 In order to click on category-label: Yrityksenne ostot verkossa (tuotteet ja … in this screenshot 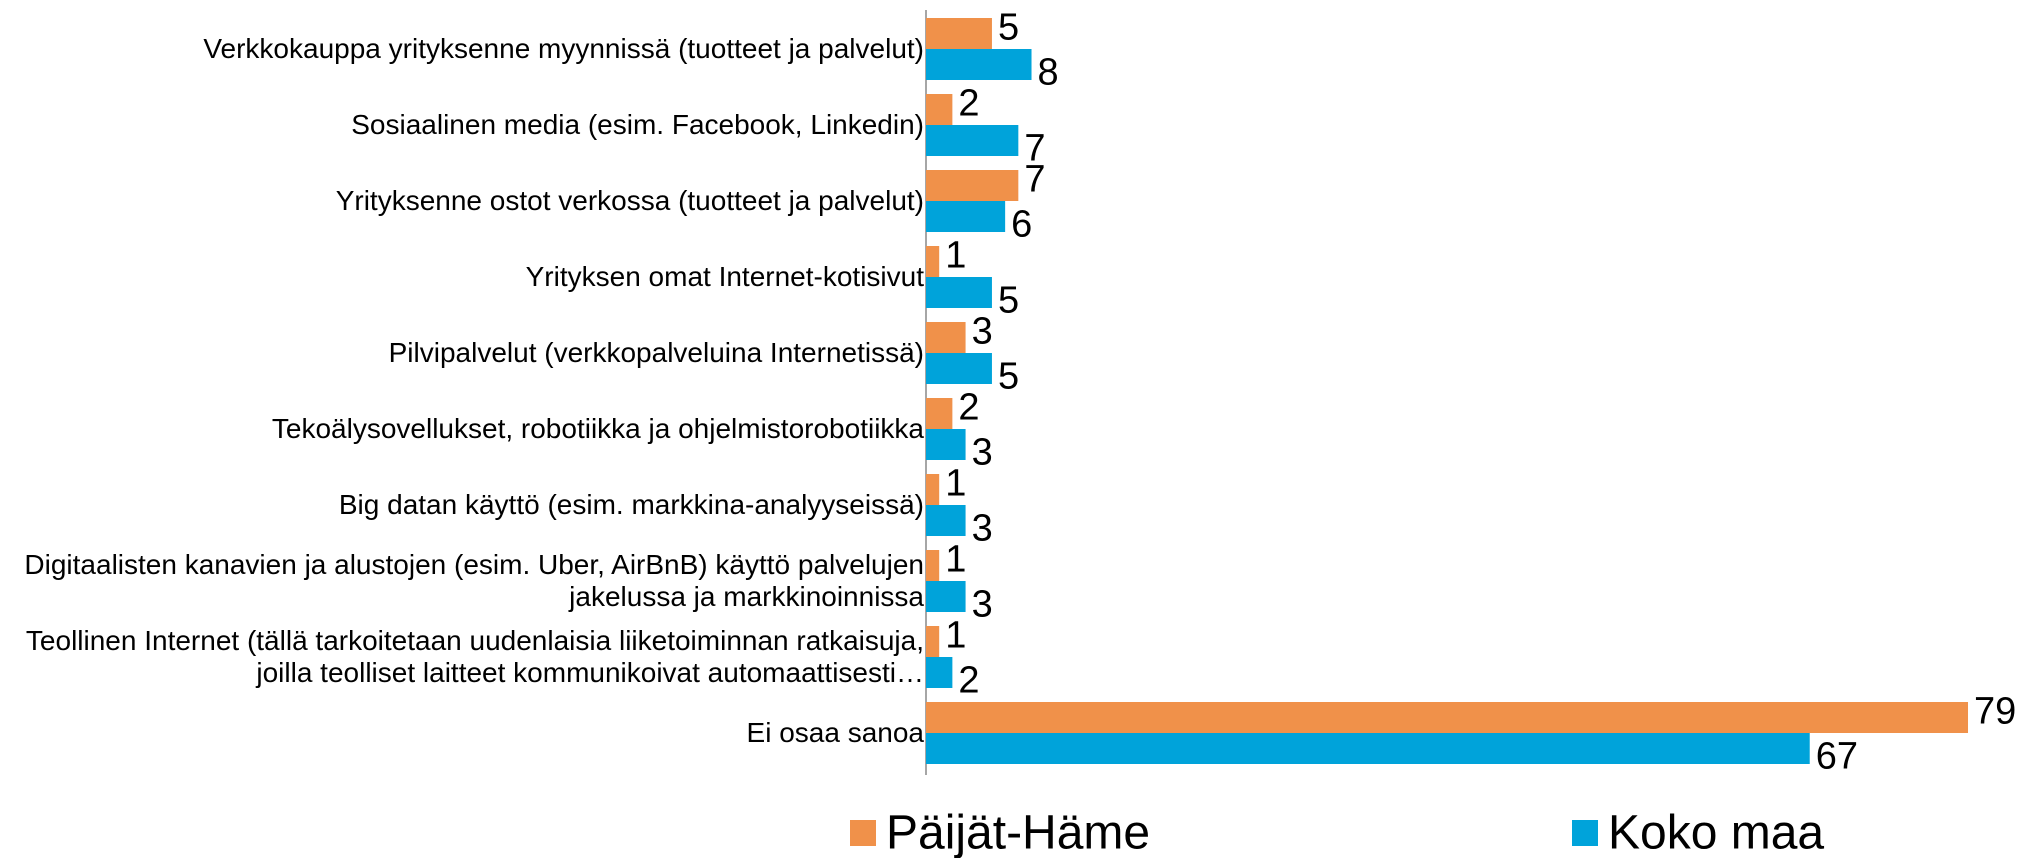, I will do `click(629, 200)`.